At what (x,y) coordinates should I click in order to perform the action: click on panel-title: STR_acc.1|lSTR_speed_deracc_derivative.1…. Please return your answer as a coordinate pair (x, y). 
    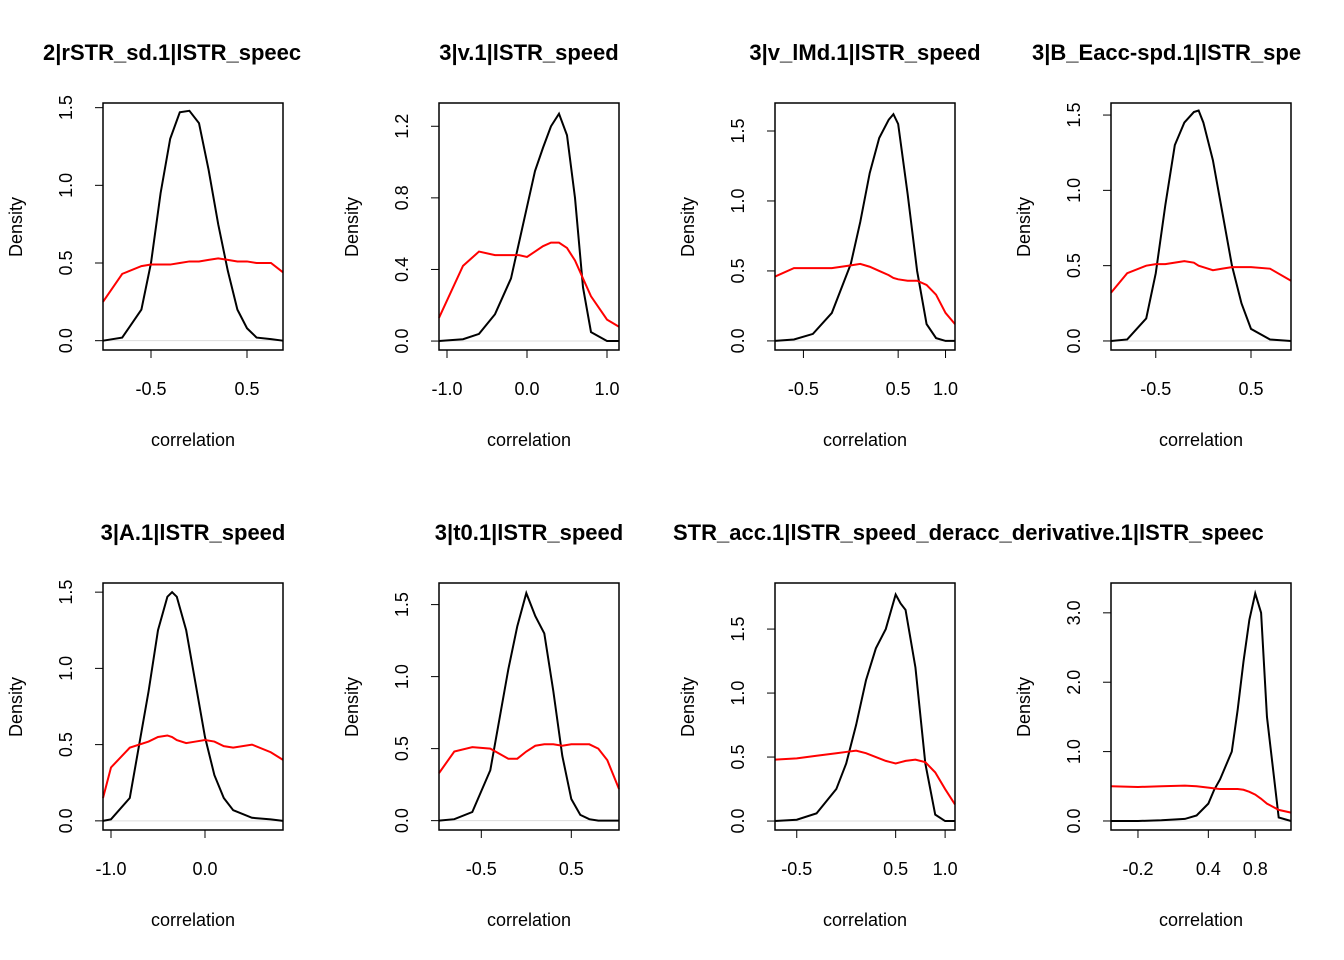
    Looking at the image, I should click on (968, 532).